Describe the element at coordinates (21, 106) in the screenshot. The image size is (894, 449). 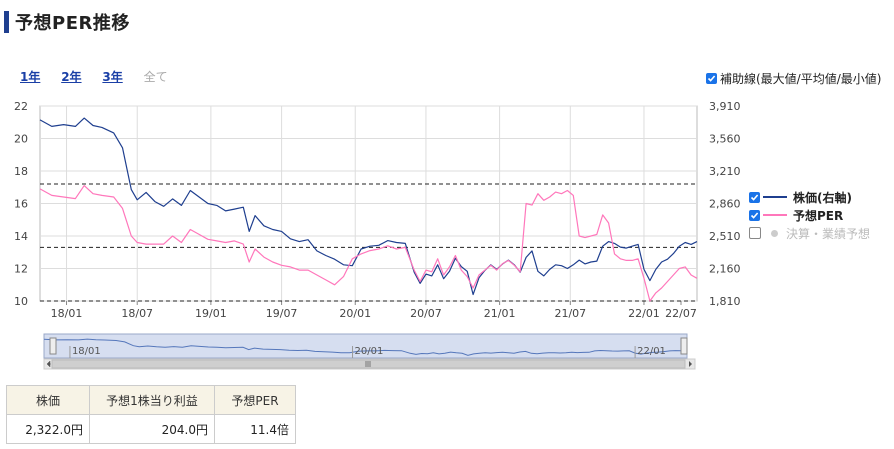
I see `y-left-tick-label: 22` at that location.